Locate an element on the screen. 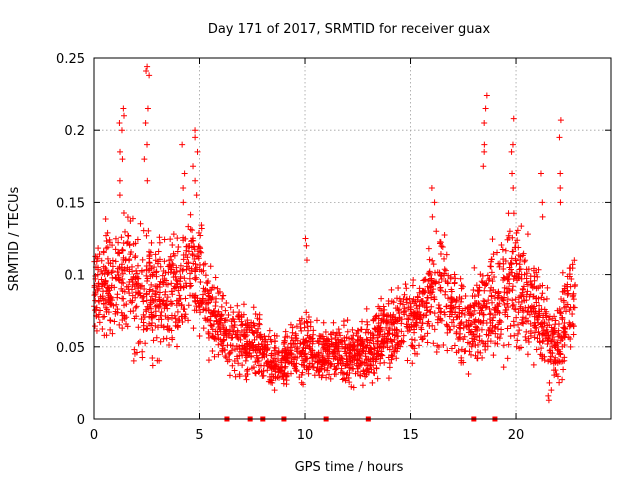 Image resolution: width=640 pixels, height=480 pixels. y-tick-label: 0.15 is located at coordinates (70, 203).